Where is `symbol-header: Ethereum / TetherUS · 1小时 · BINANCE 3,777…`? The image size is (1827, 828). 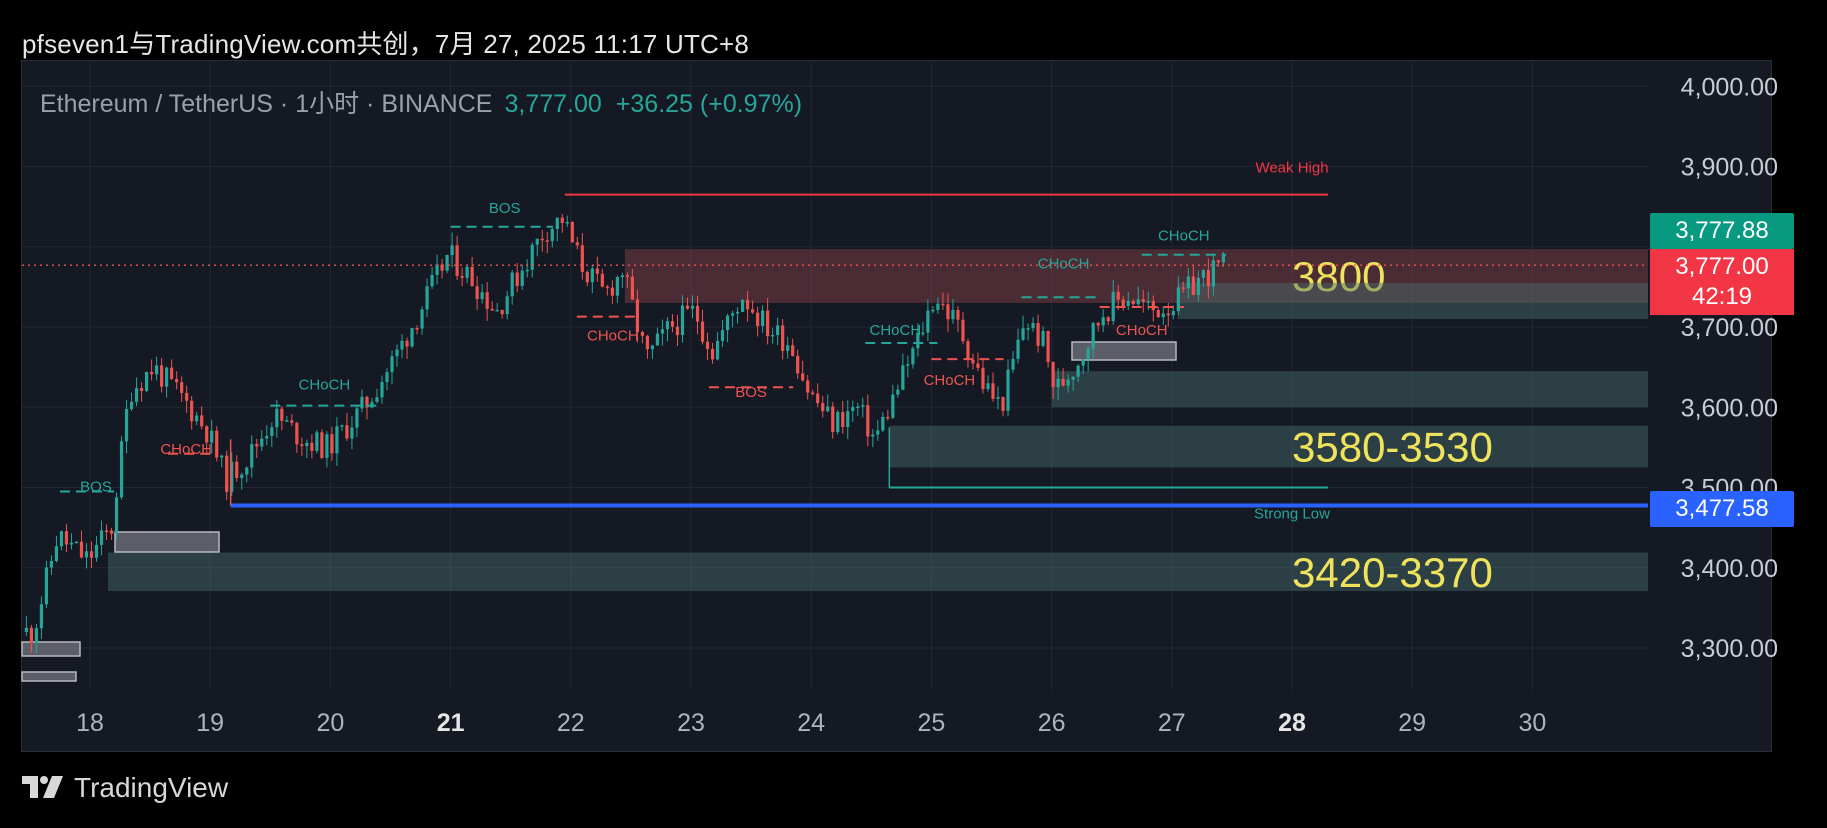
symbol-header: Ethereum / TetherUS · 1小时 · BINANCE 3,777… is located at coordinates (421, 102).